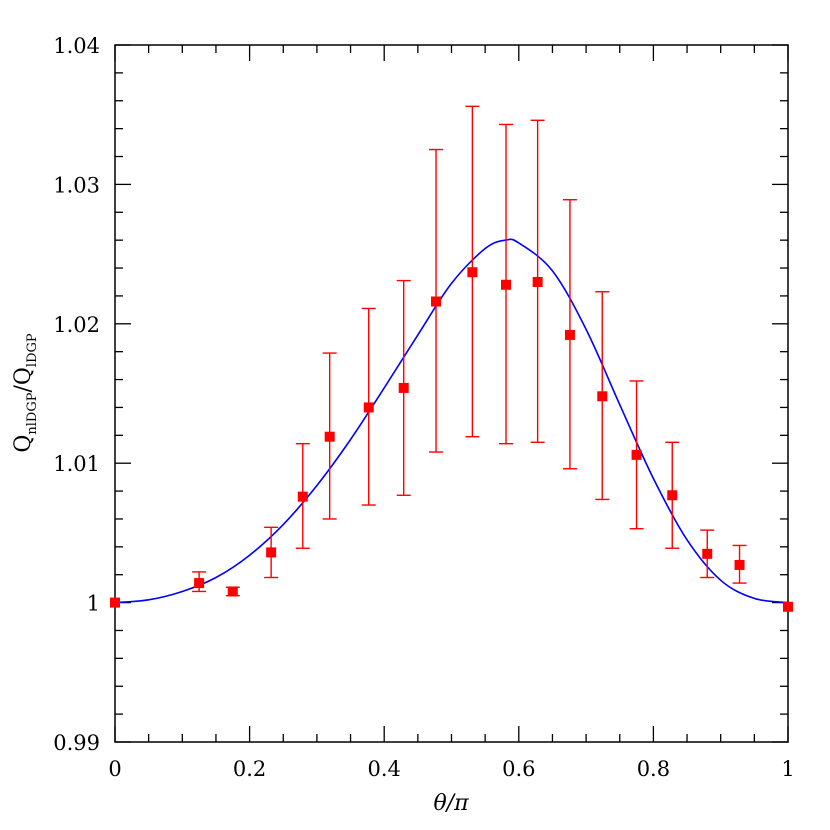 Image resolution: width=830 pixels, height=830 pixels. What do you see at coordinates (114, 769) in the screenshot?
I see `x-tick-label: 0` at bounding box center [114, 769].